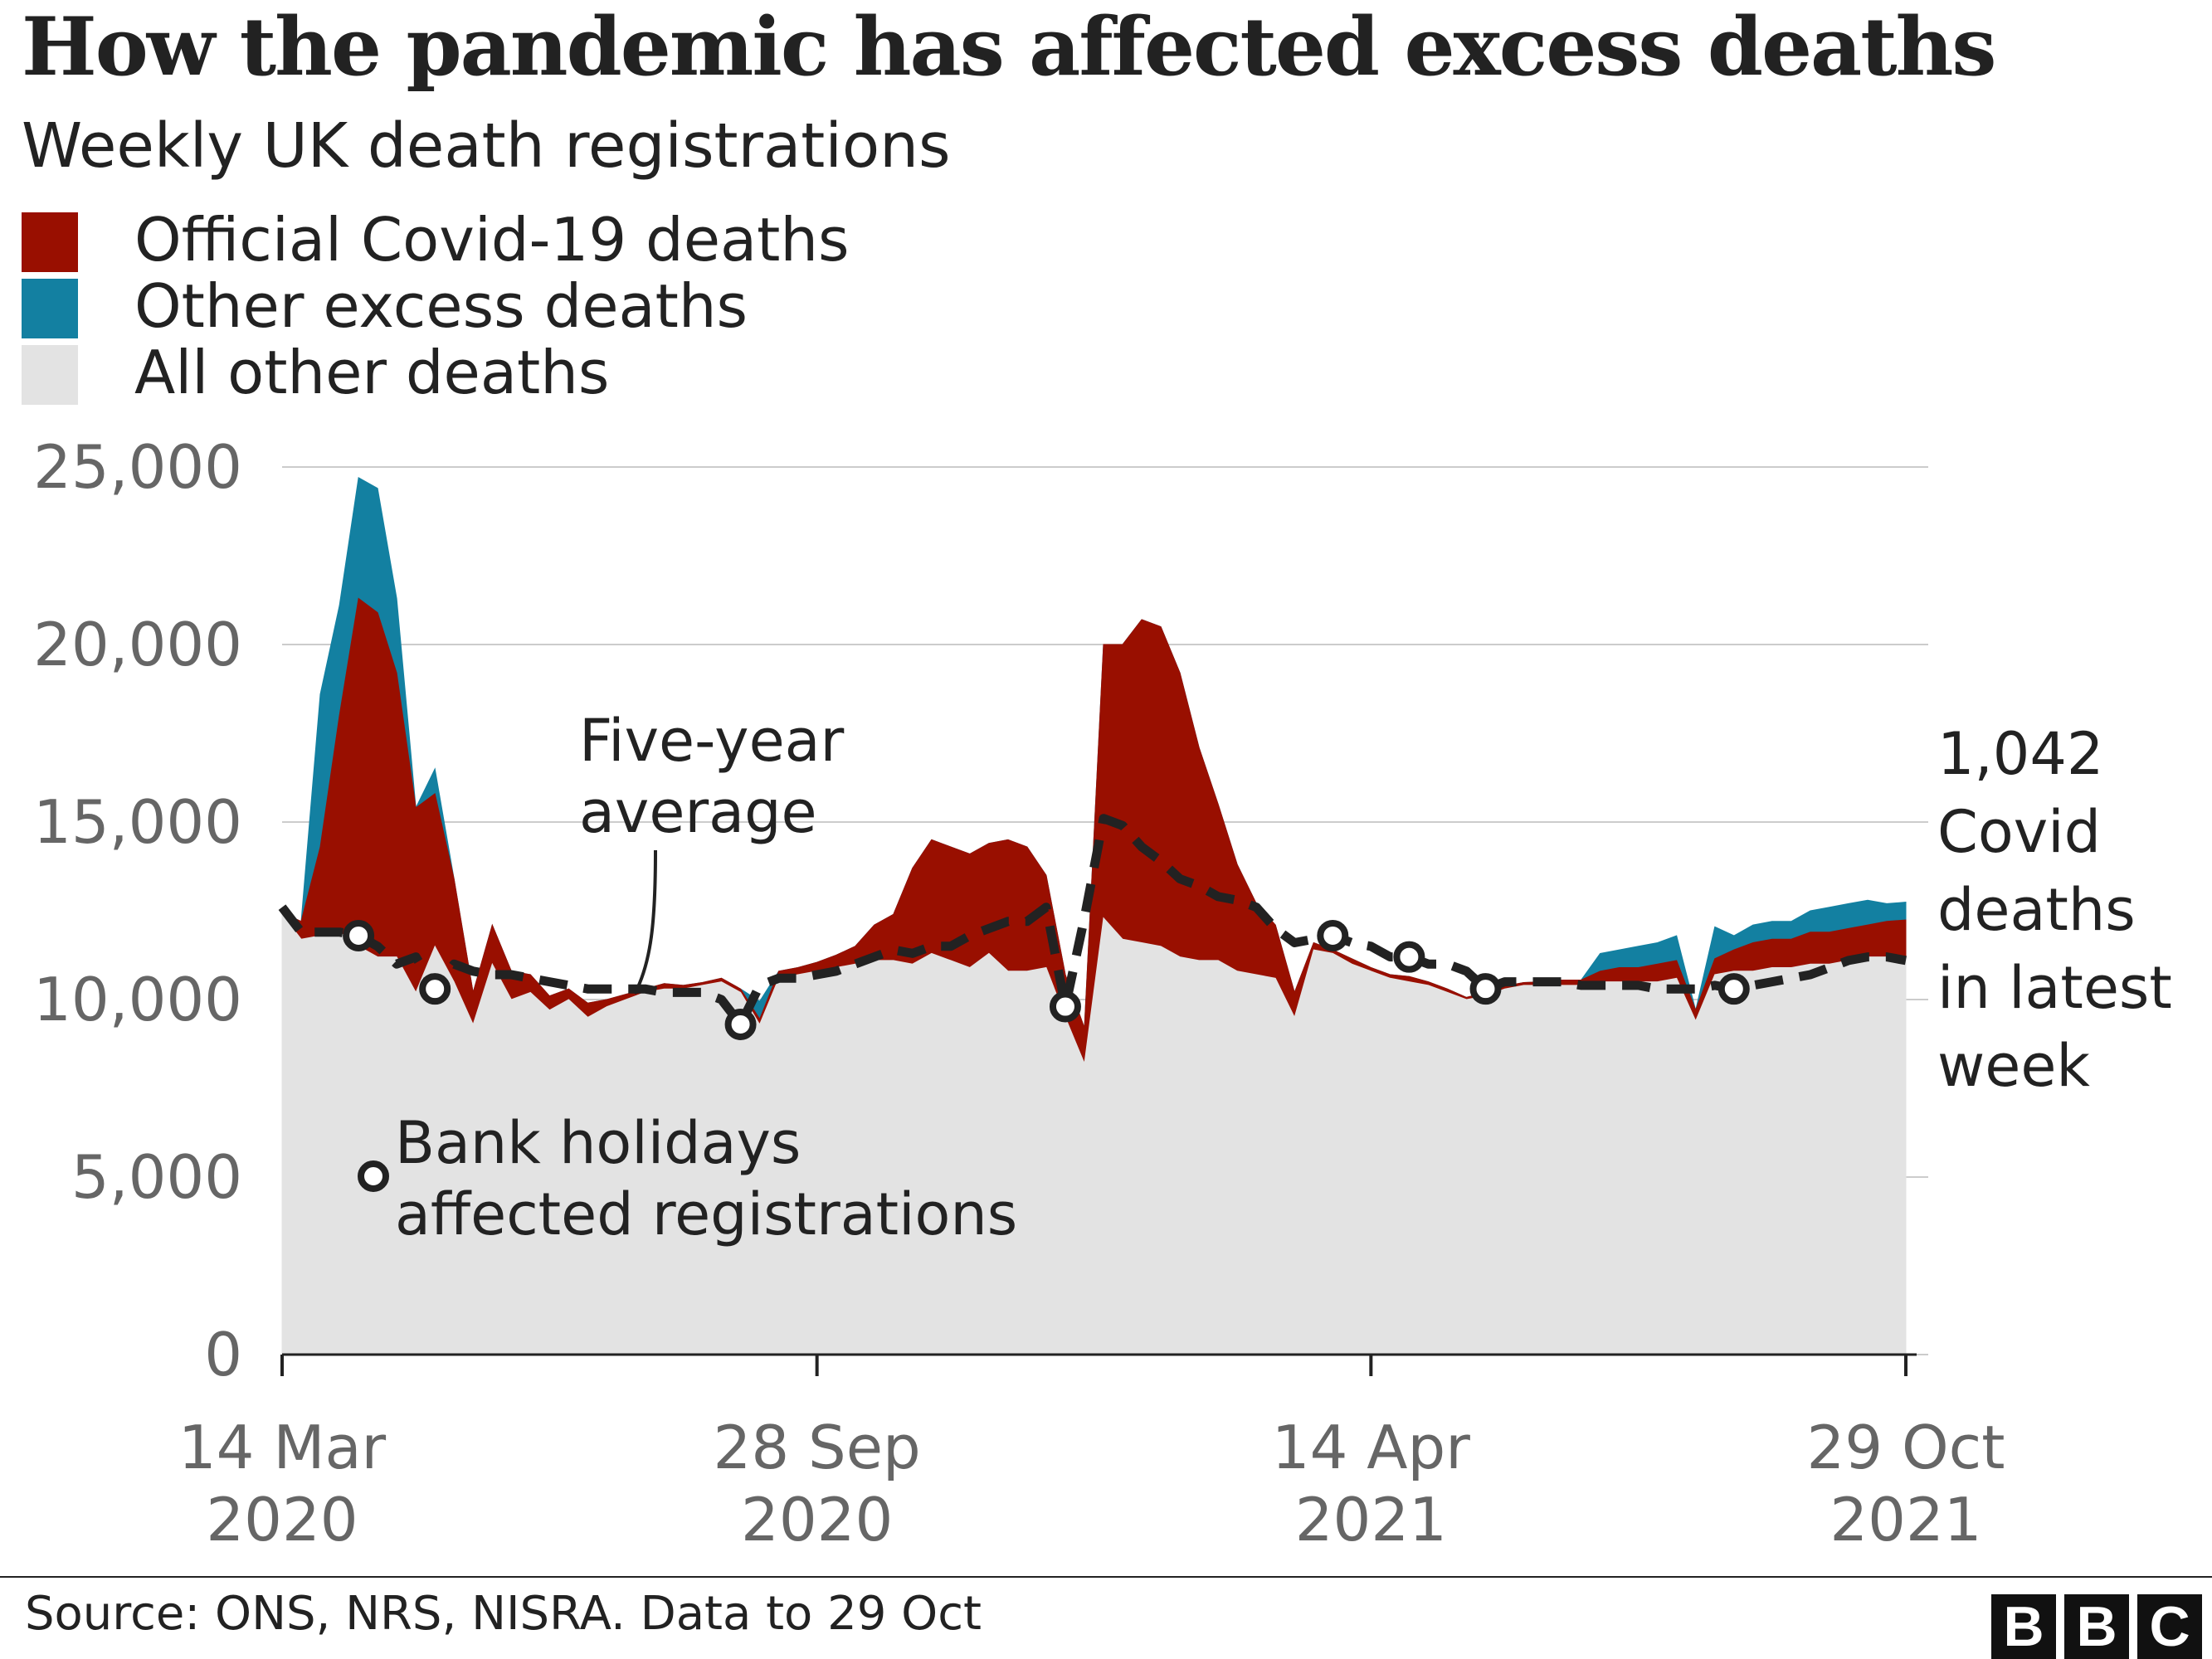 The image size is (2212, 1659). I want to click on legend-swatch-all-other, so click(50, 375).